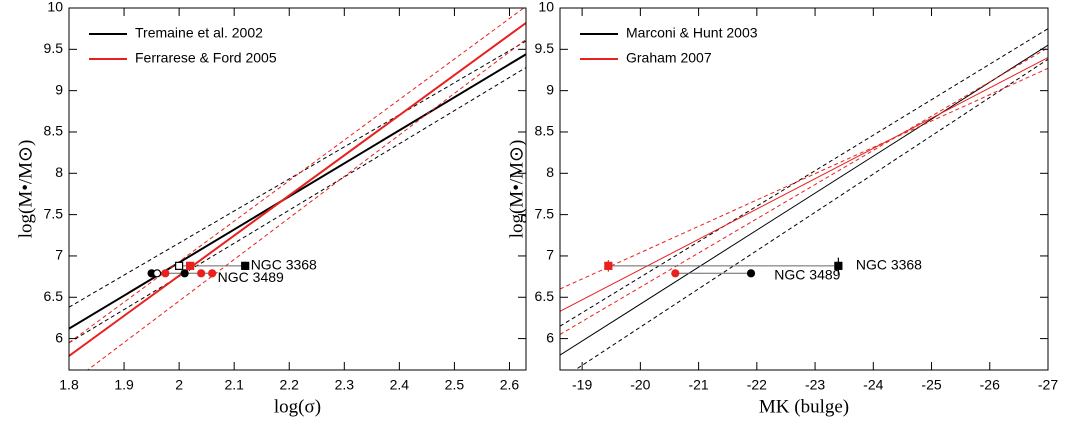  I want to click on x-tick-label: -27, so click(1048, 385).